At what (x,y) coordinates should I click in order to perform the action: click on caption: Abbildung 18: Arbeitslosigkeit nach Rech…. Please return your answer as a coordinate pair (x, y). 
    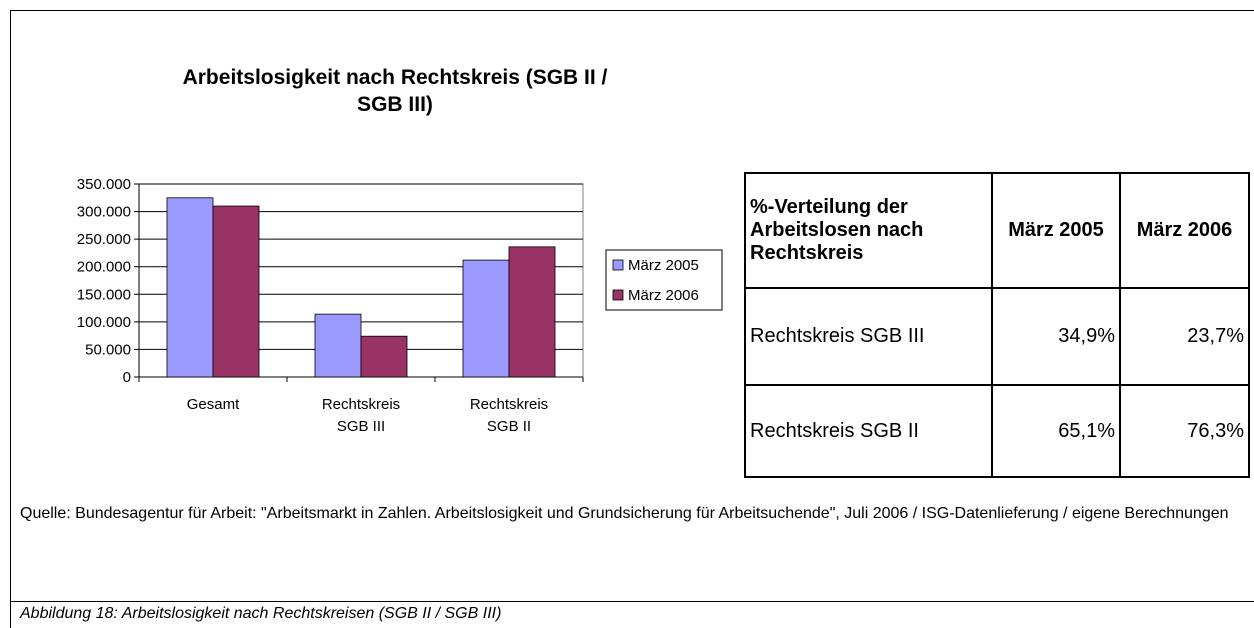
    Looking at the image, I should click on (261, 613).